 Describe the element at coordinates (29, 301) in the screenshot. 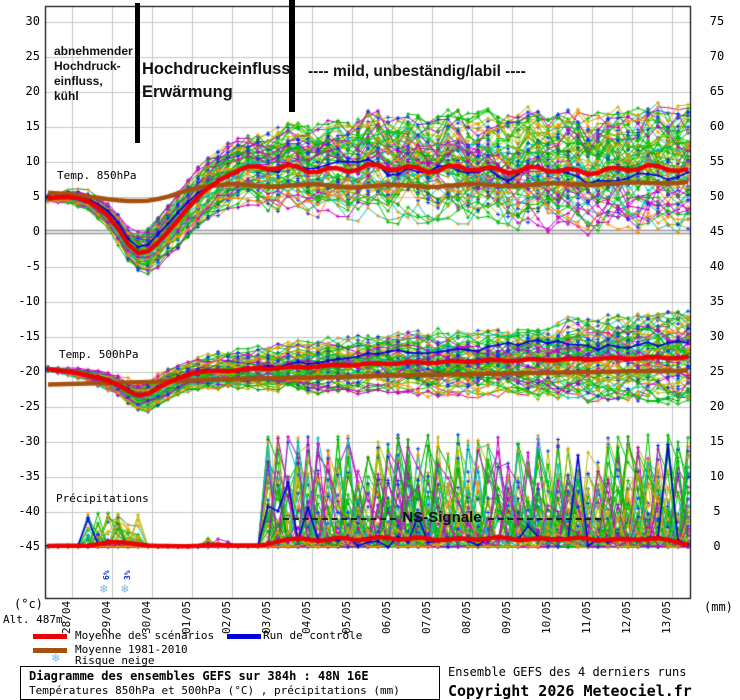

I see `left-tick-label: -10` at that location.